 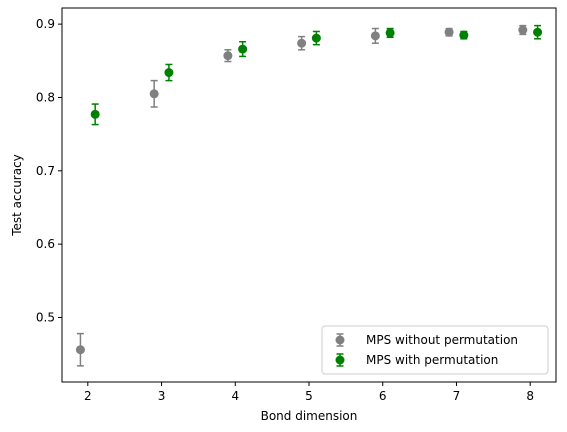 I want to click on y-tick-label-2: 0.7, so click(x=45, y=171).